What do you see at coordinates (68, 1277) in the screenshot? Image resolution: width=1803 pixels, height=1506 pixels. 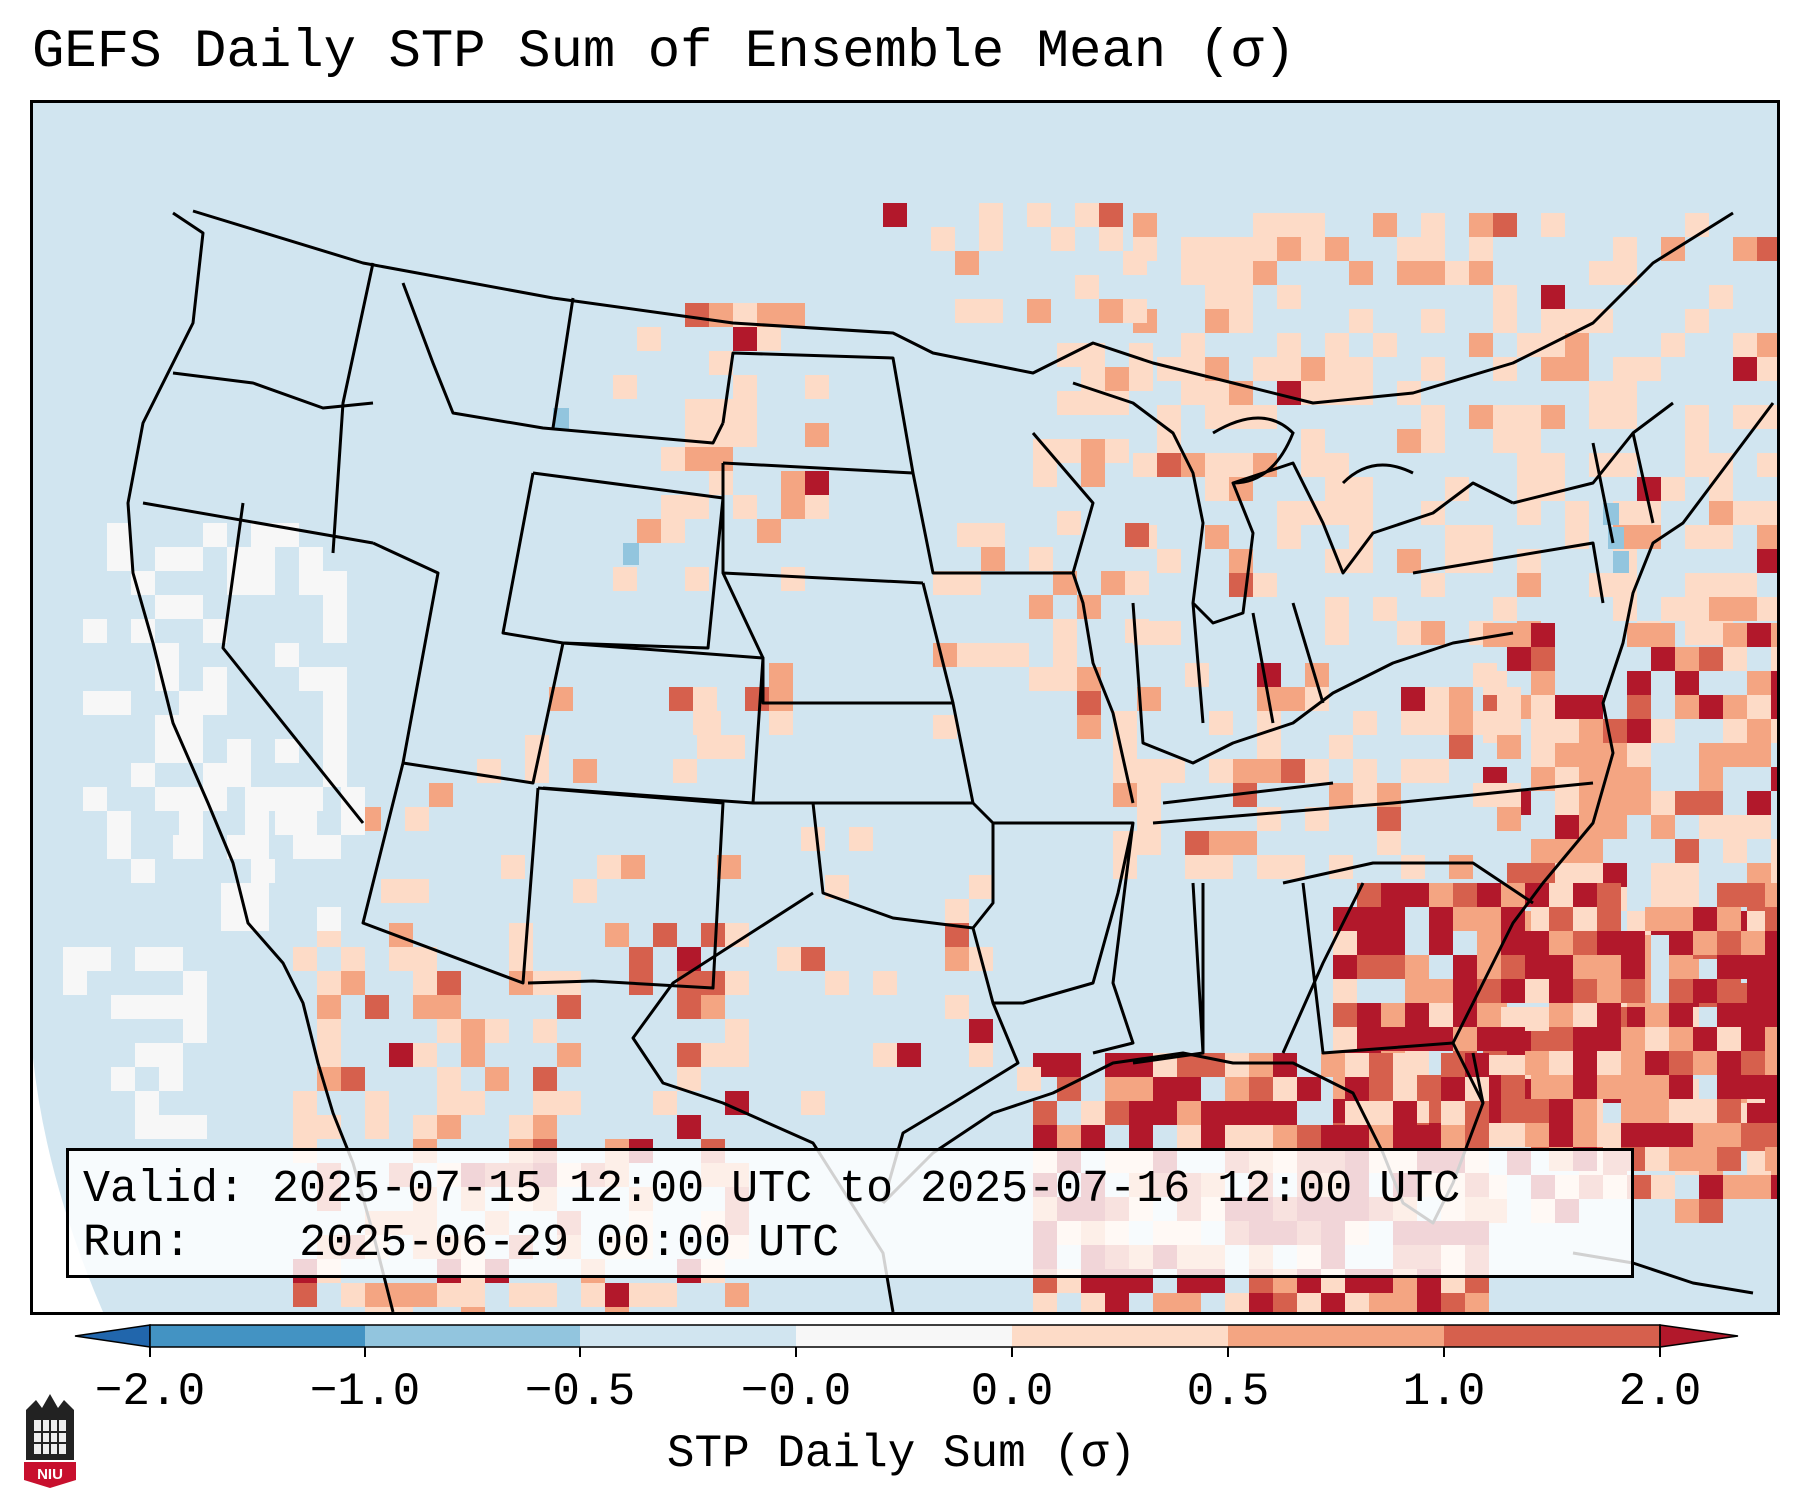 I see `outside-domain-area` at bounding box center [68, 1277].